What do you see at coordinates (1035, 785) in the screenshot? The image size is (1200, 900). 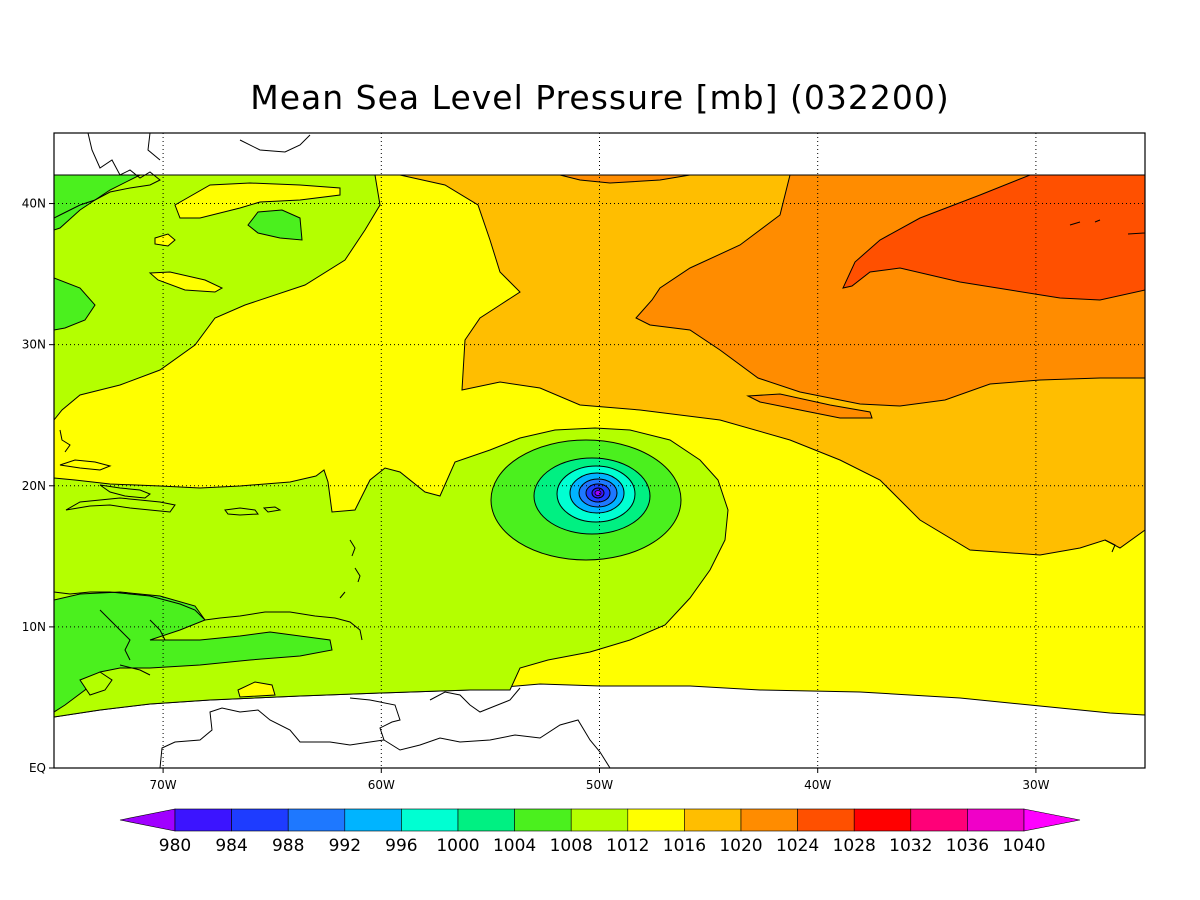 I see `x-tick-label: 30W` at bounding box center [1035, 785].